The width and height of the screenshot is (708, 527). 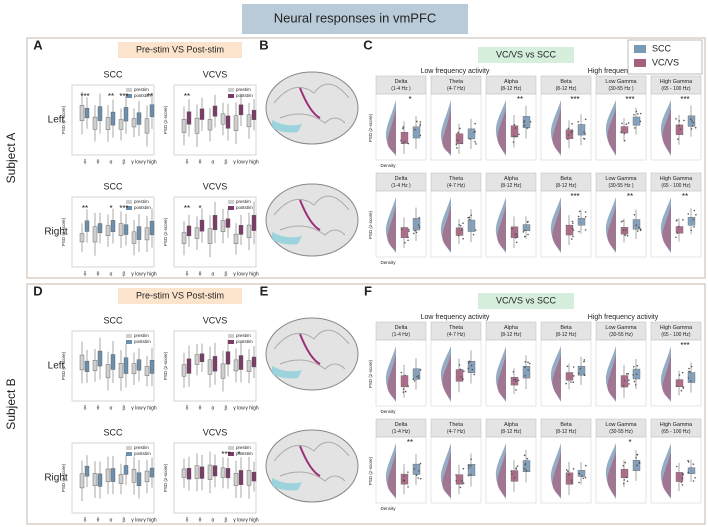 I want to click on row-label: Left, so click(x=56, y=366).